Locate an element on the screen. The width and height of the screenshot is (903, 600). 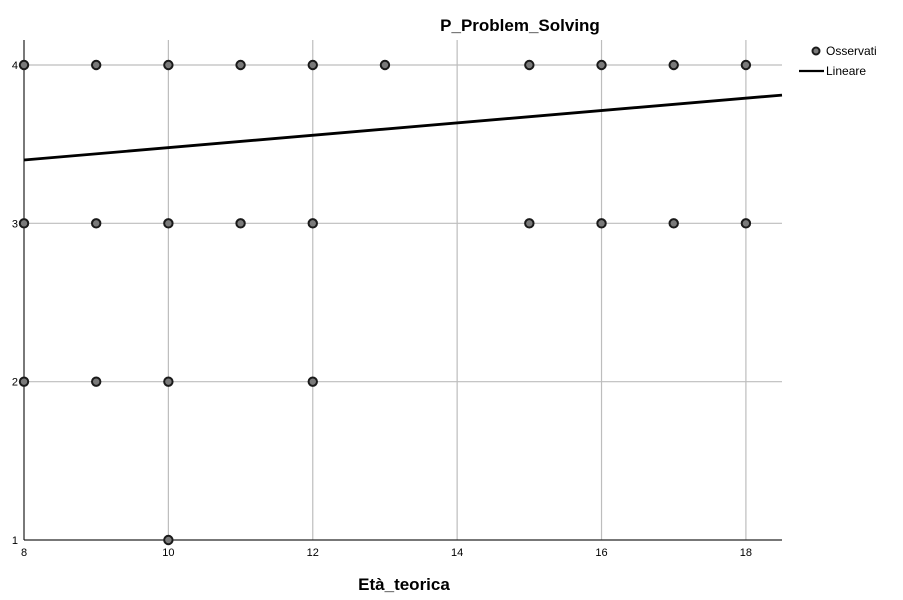
fit-line-layer is located at coordinates (403, 127).